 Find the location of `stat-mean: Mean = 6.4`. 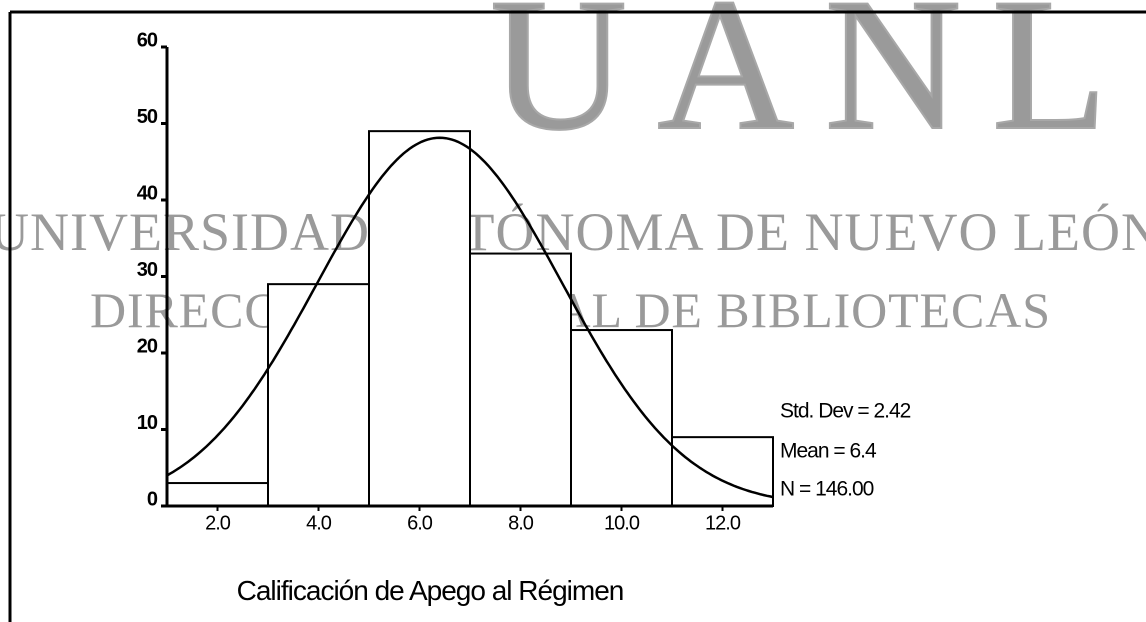

stat-mean: Mean = 6.4 is located at coordinates (828, 451).